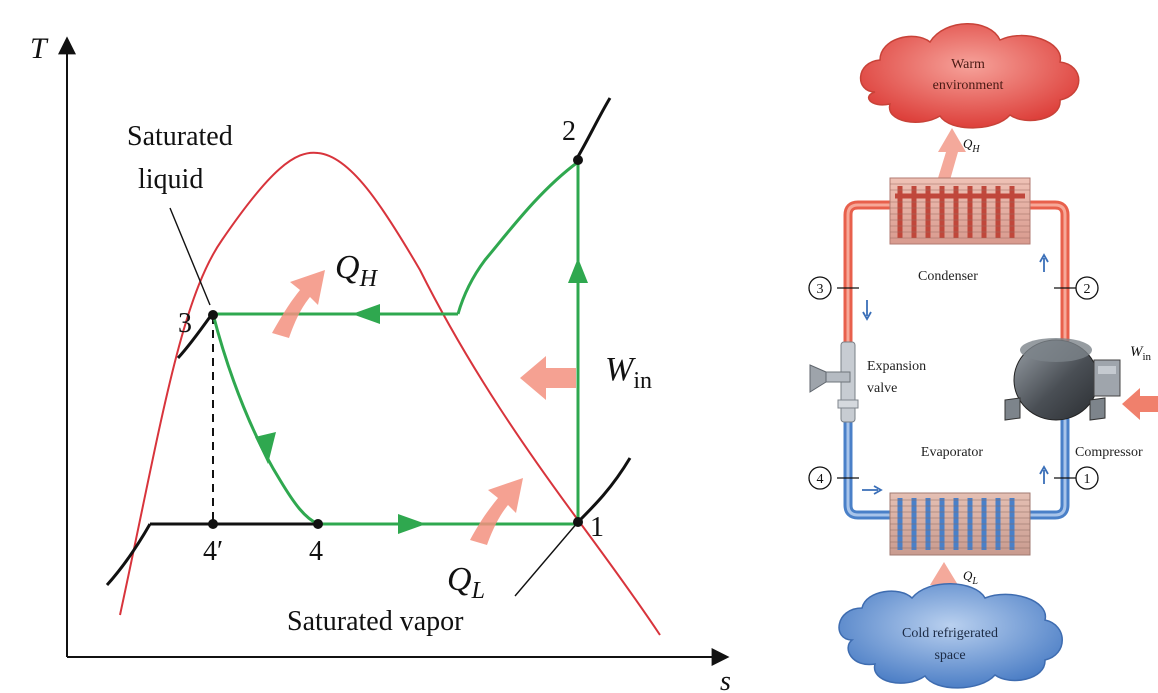  What do you see at coordinates (517, 237) in the screenshot?
I see `cycle-2-3-superheat` at bounding box center [517, 237].